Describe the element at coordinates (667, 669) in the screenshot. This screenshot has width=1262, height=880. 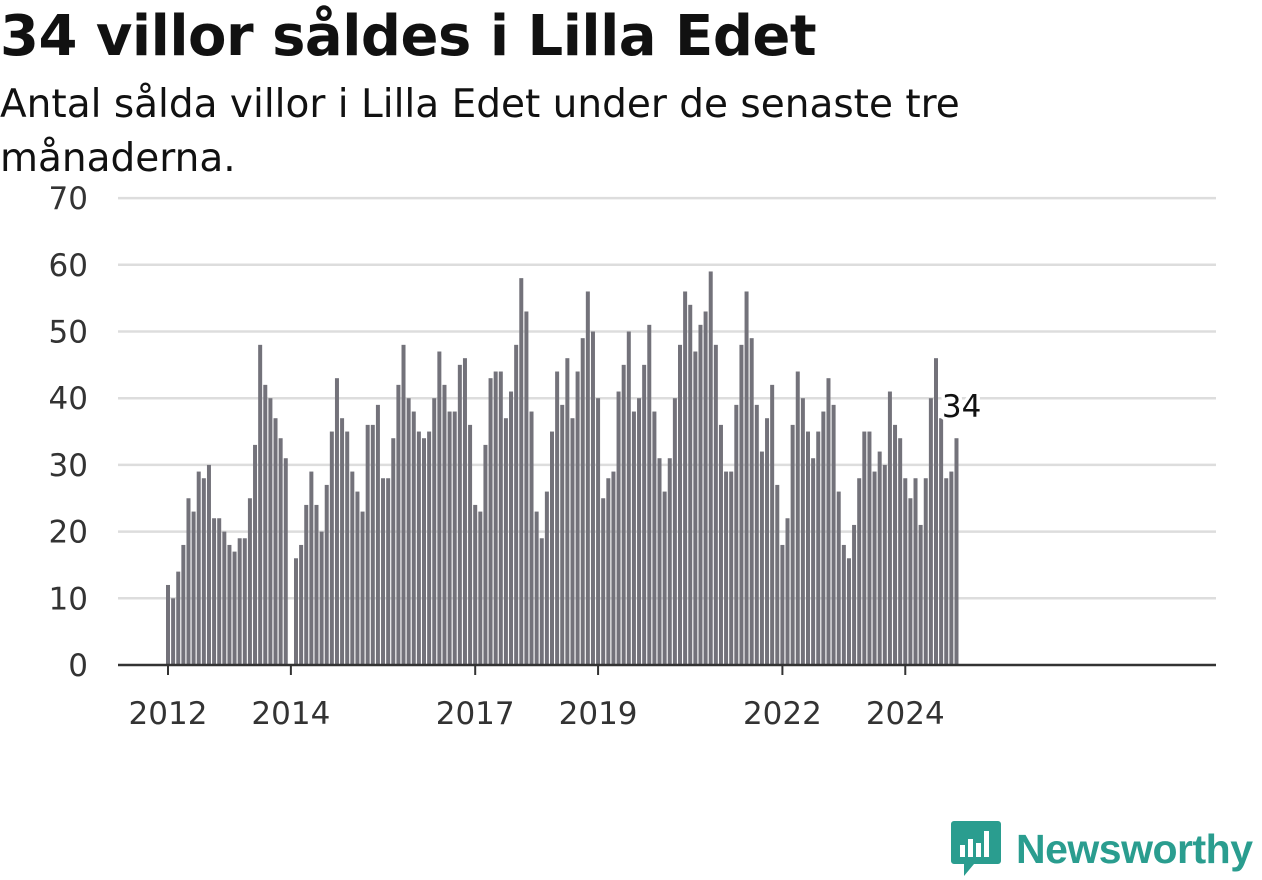
I see `x-axis` at that location.